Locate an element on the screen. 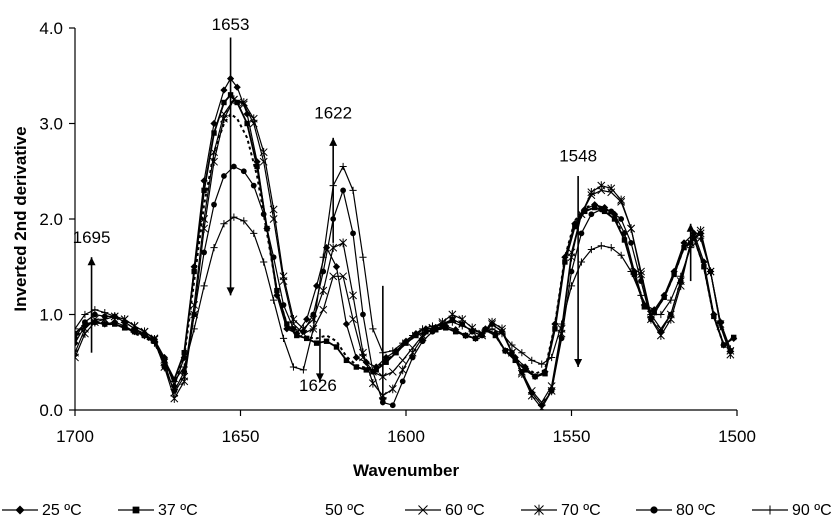 This screenshot has width=838, height=526. legend-item: 60 ºC is located at coordinates (445, 510).